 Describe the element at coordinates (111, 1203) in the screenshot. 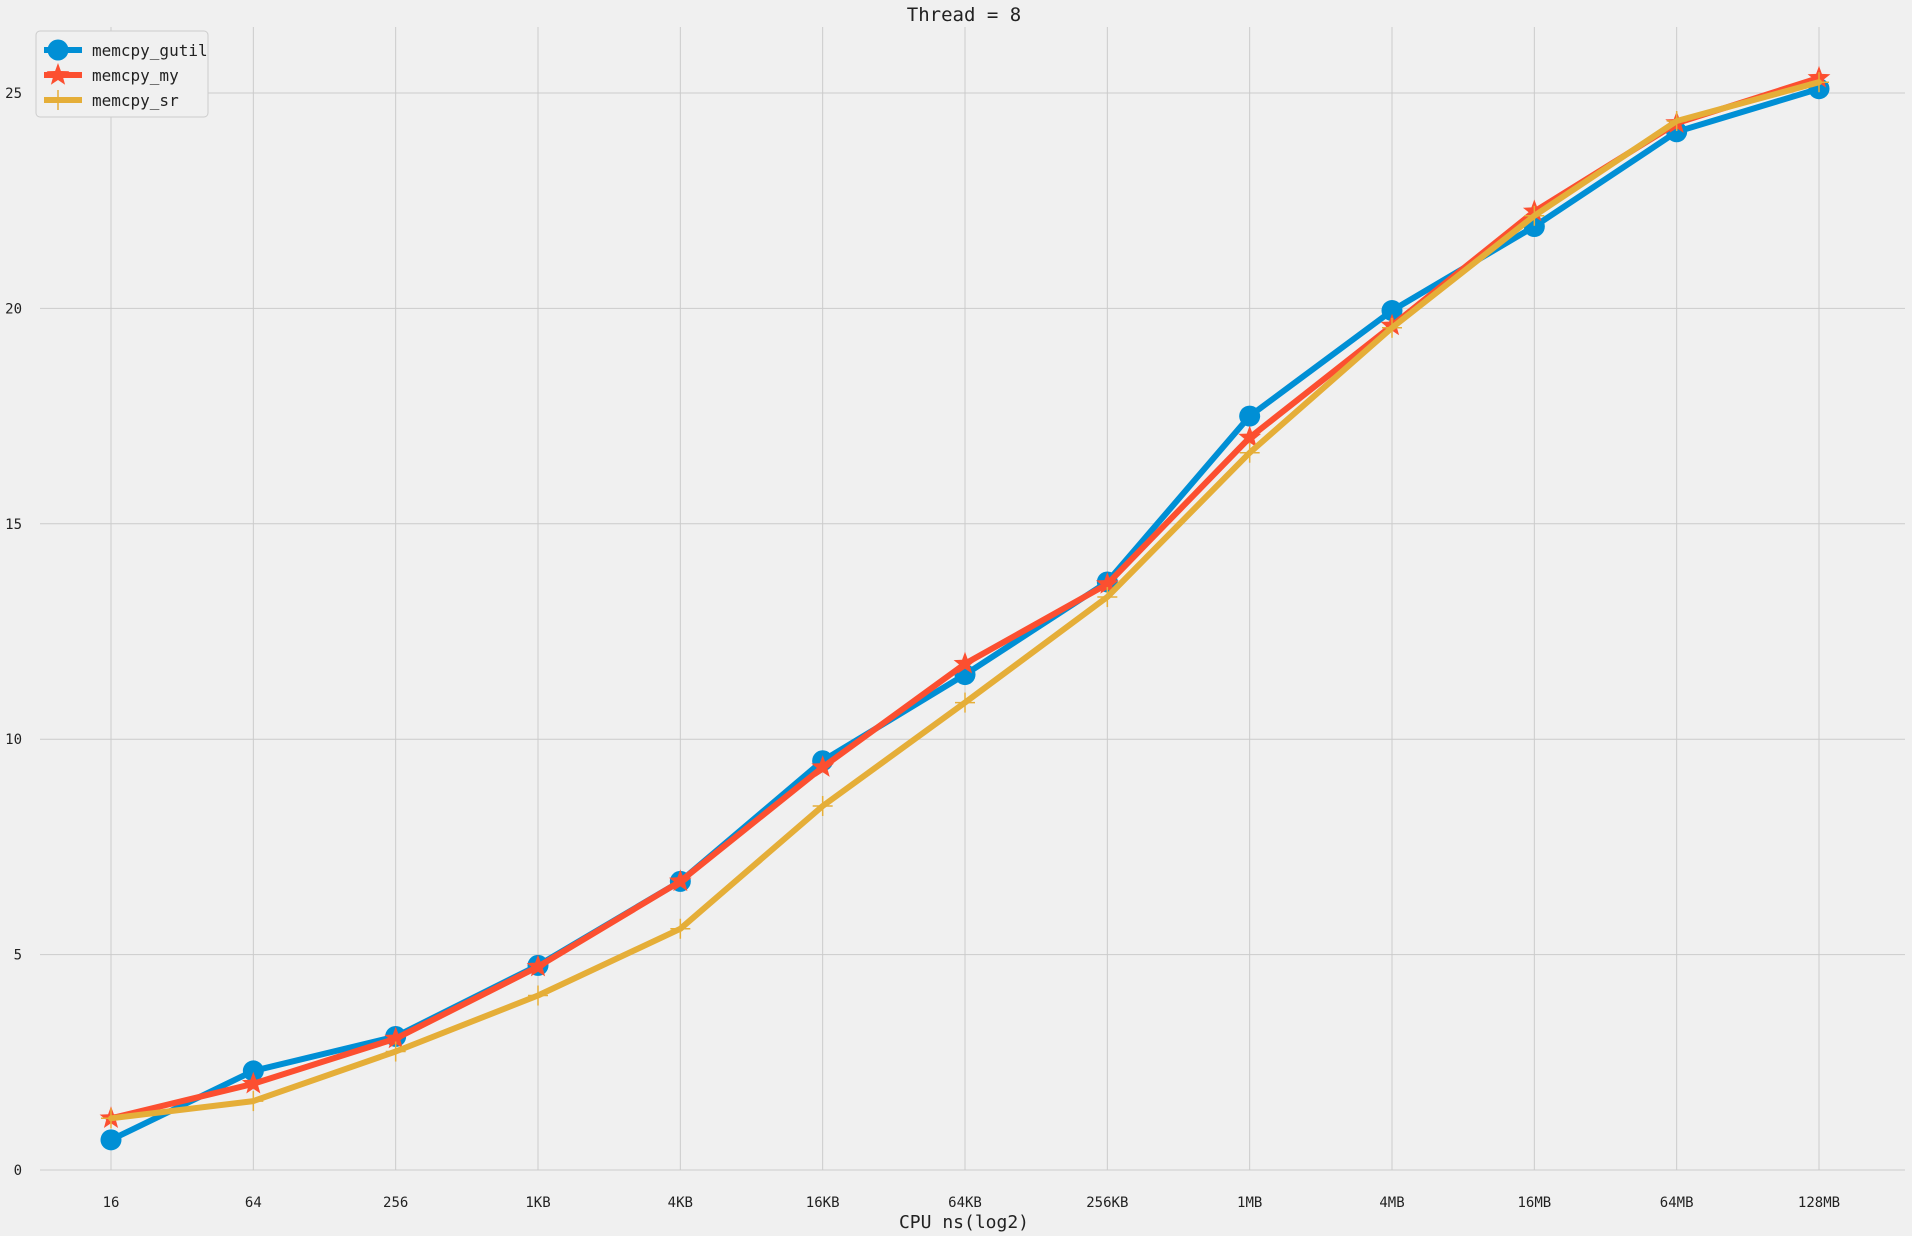

I see `x-tick-label: 16` at that location.